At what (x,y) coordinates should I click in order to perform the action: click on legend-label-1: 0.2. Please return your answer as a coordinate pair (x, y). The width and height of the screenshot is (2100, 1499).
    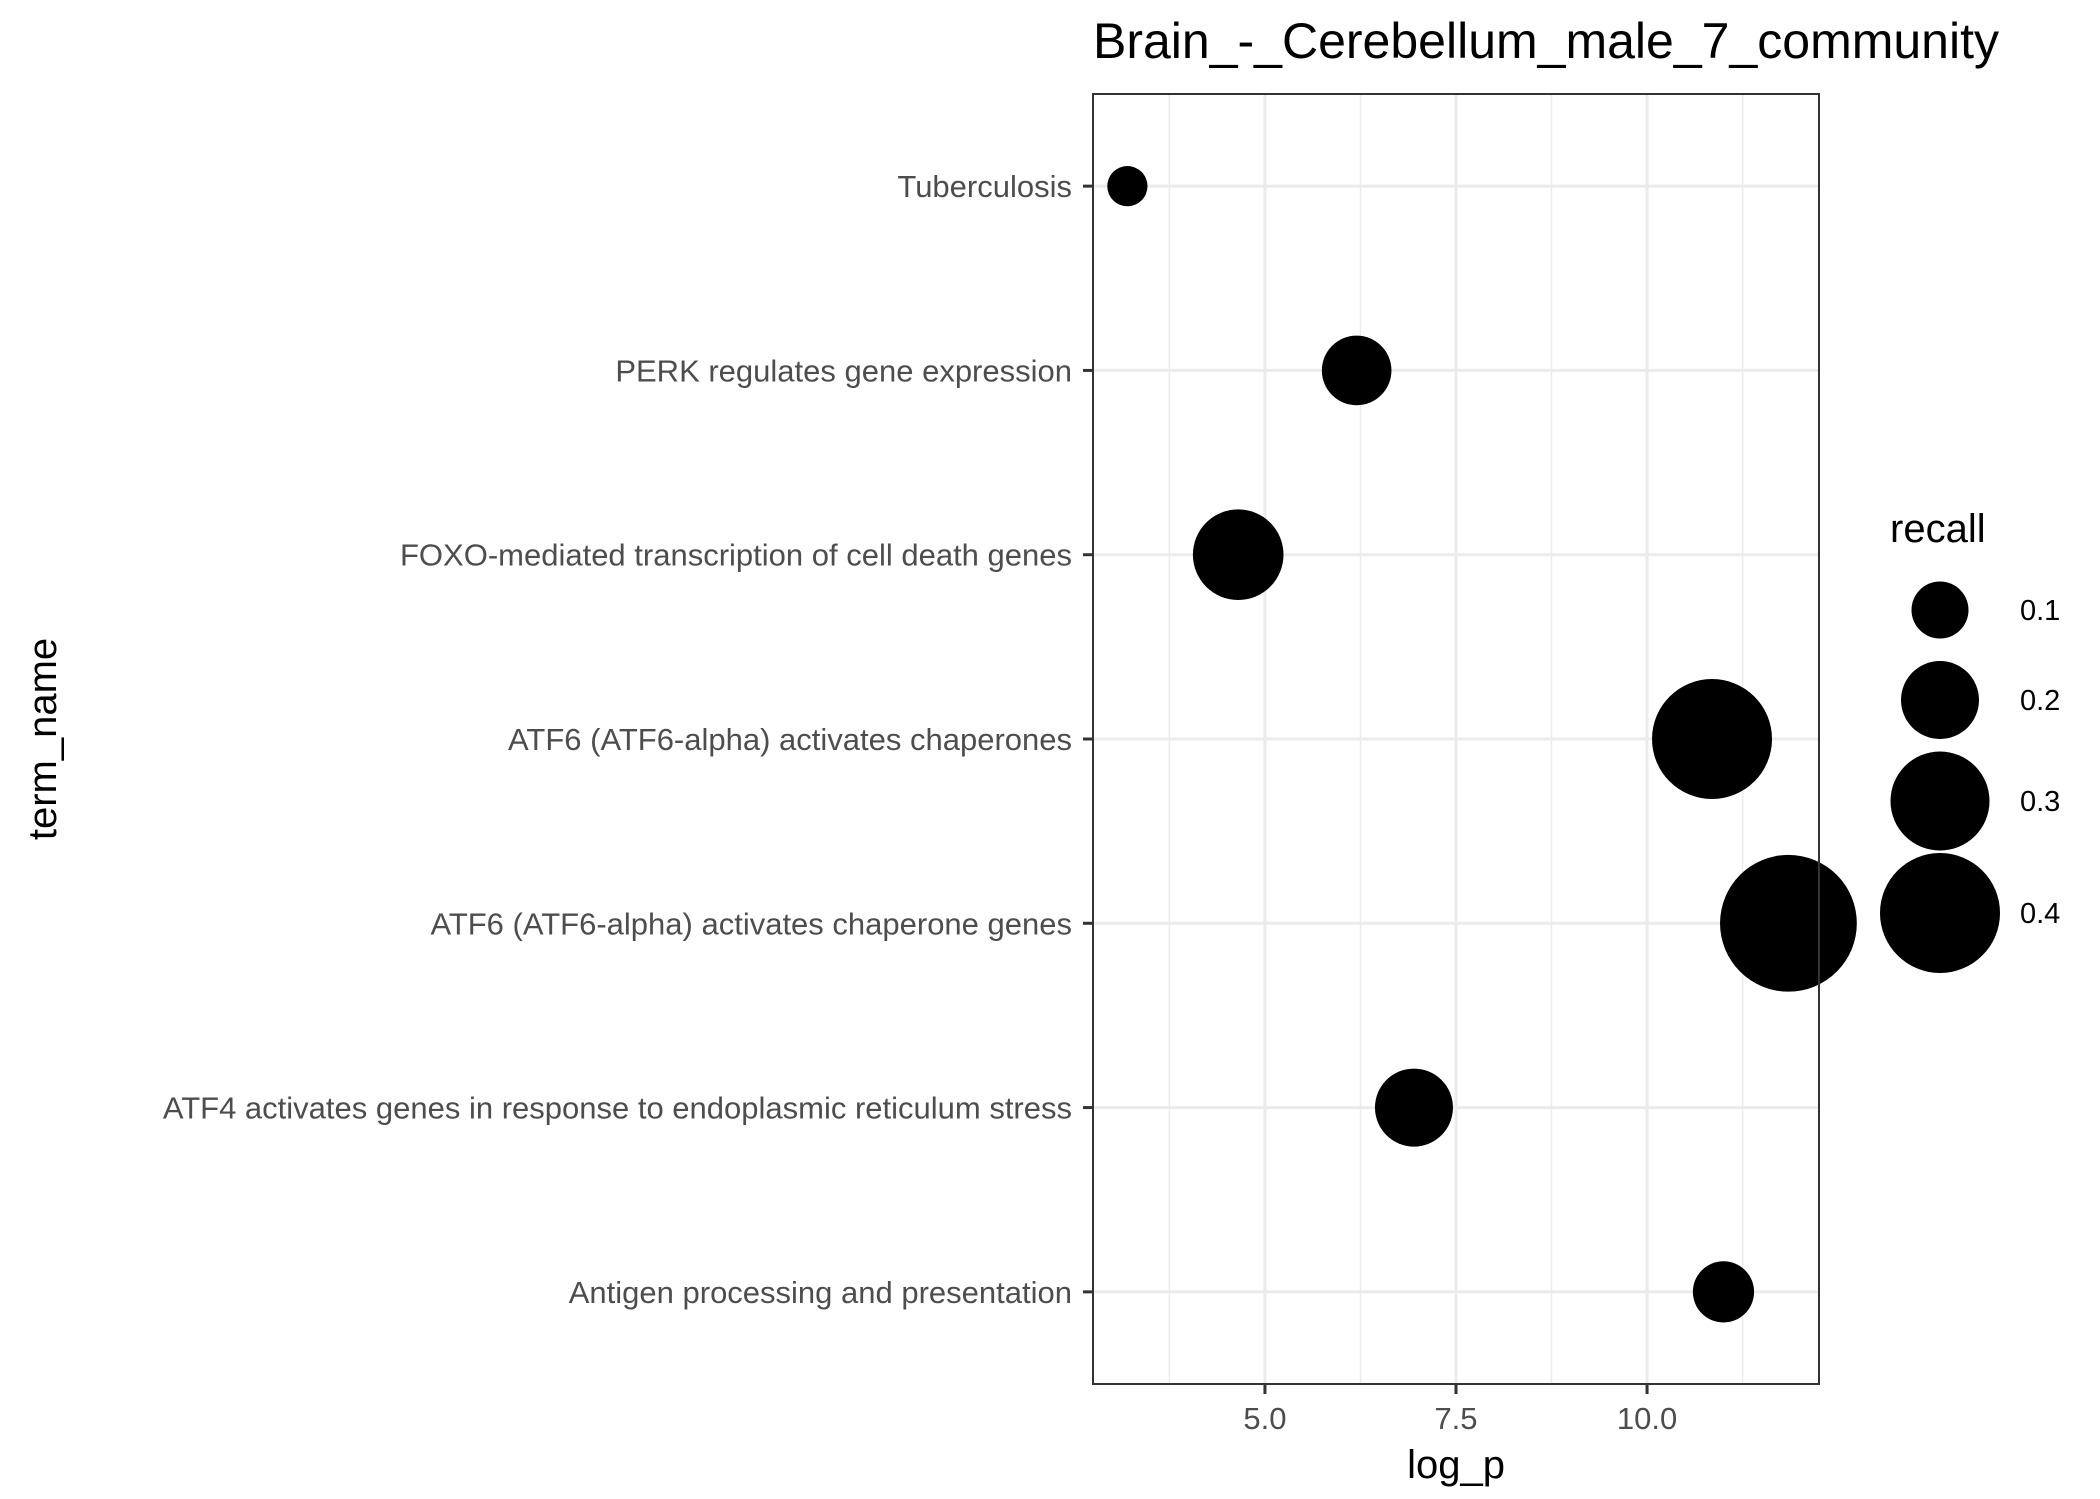
    Looking at the image, I should click on (2040, 701).